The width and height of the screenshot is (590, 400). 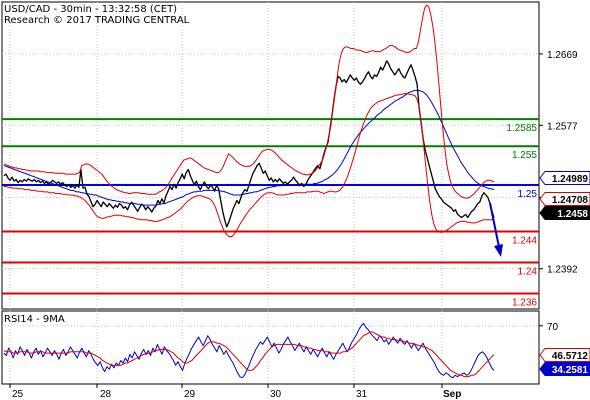 What do you see at coordinates (498, 250) in the screenshot?
I see `forecast-arrow-head` at bounding box center [498, 250].